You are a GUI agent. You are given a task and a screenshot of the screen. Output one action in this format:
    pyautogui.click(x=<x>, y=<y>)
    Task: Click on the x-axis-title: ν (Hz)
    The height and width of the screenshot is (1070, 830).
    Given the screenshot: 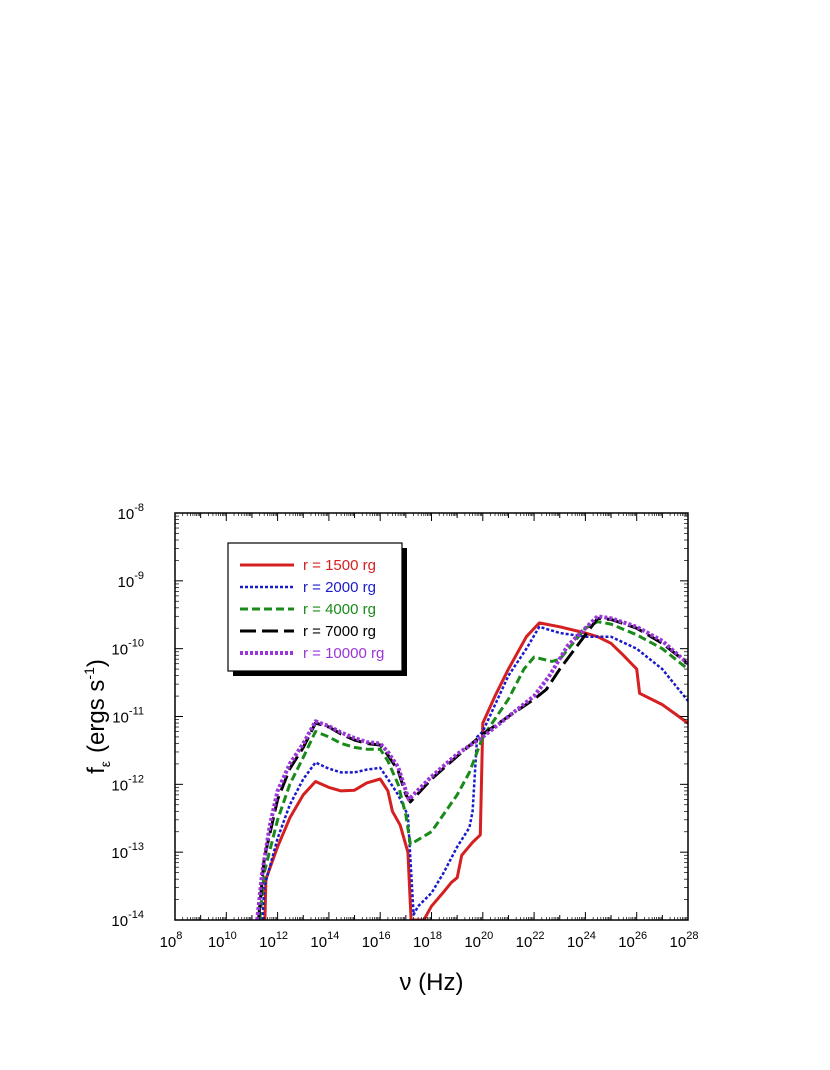 What is the action you would take?
    pyautogui.click(x=432, y=982)
    